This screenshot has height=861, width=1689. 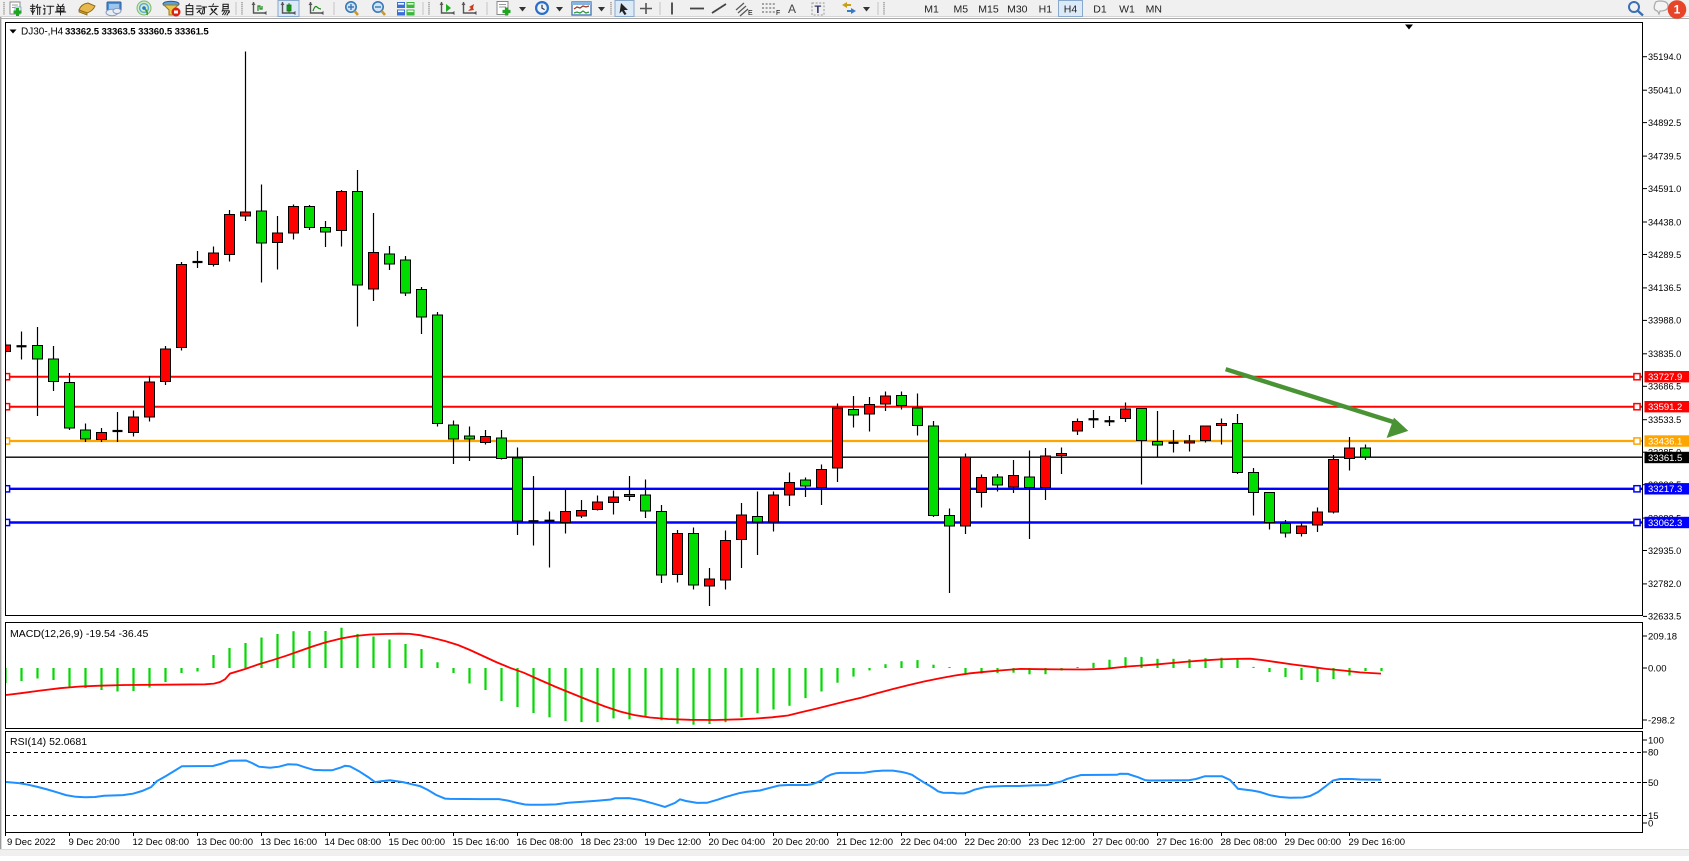 I want to click on svg-text: 13 Dec 00:00, so click(x=225, y=842).